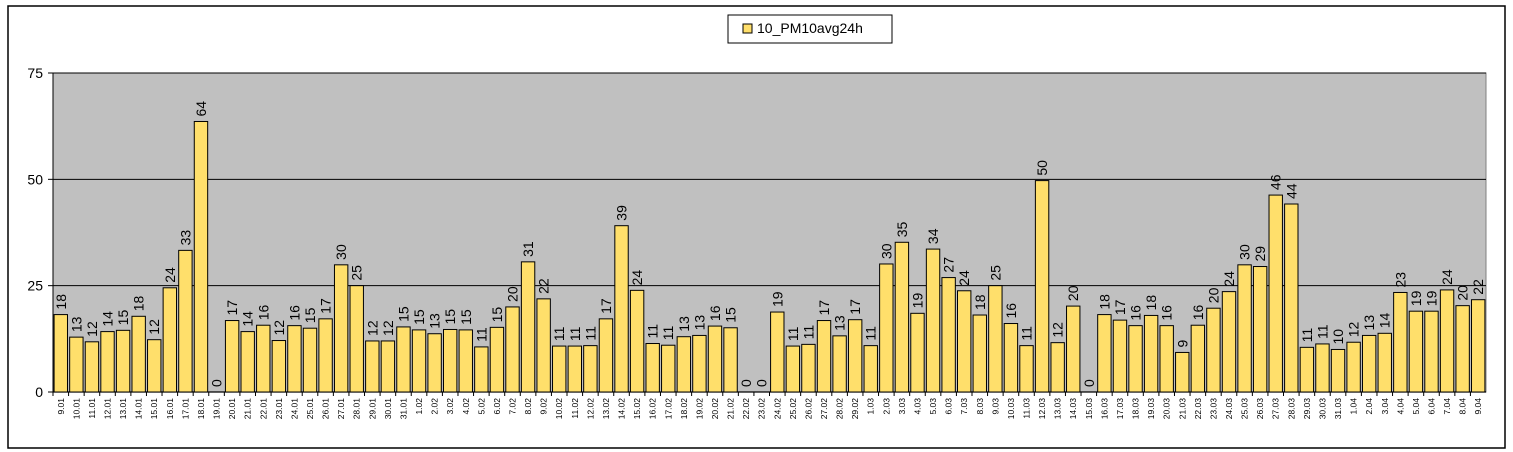 This screenshot has height=452, width=1513. What do you see at coordinates (731, 409) in the screenshot?
I see `x-tick-label: 21.02` at bounding box center [731, 409].